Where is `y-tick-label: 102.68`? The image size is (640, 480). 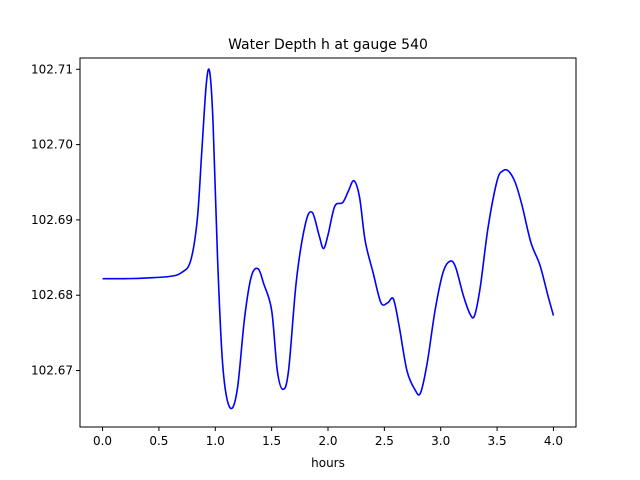 y-tick-label: 102.68 is located at coordinates (52, 295).